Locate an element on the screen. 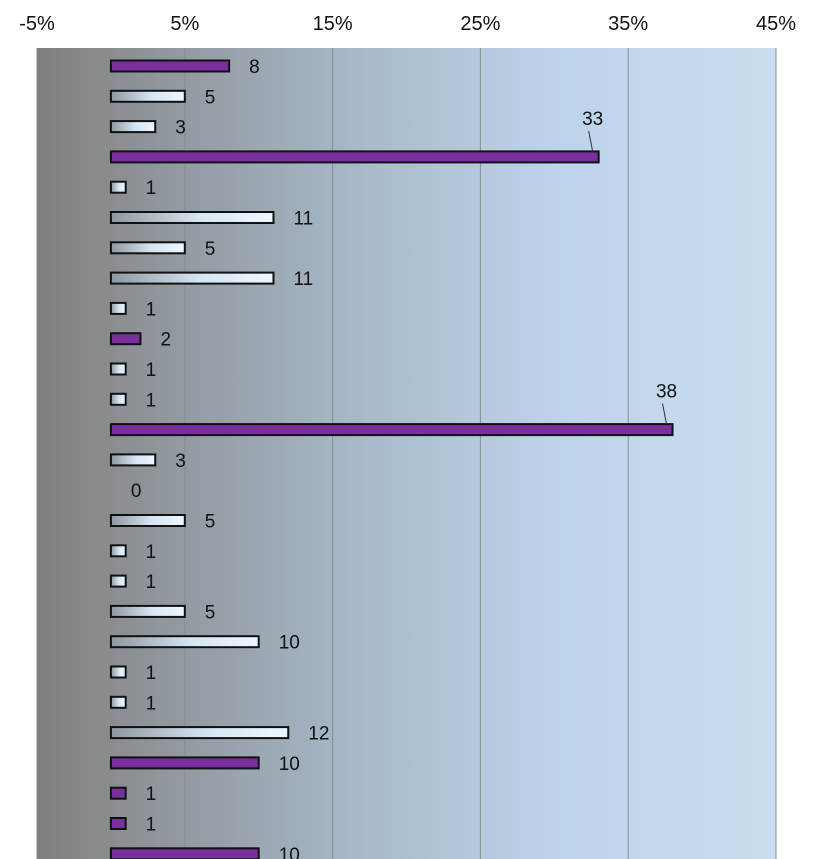  data-label: 0 is located at coordinates (136, 491).